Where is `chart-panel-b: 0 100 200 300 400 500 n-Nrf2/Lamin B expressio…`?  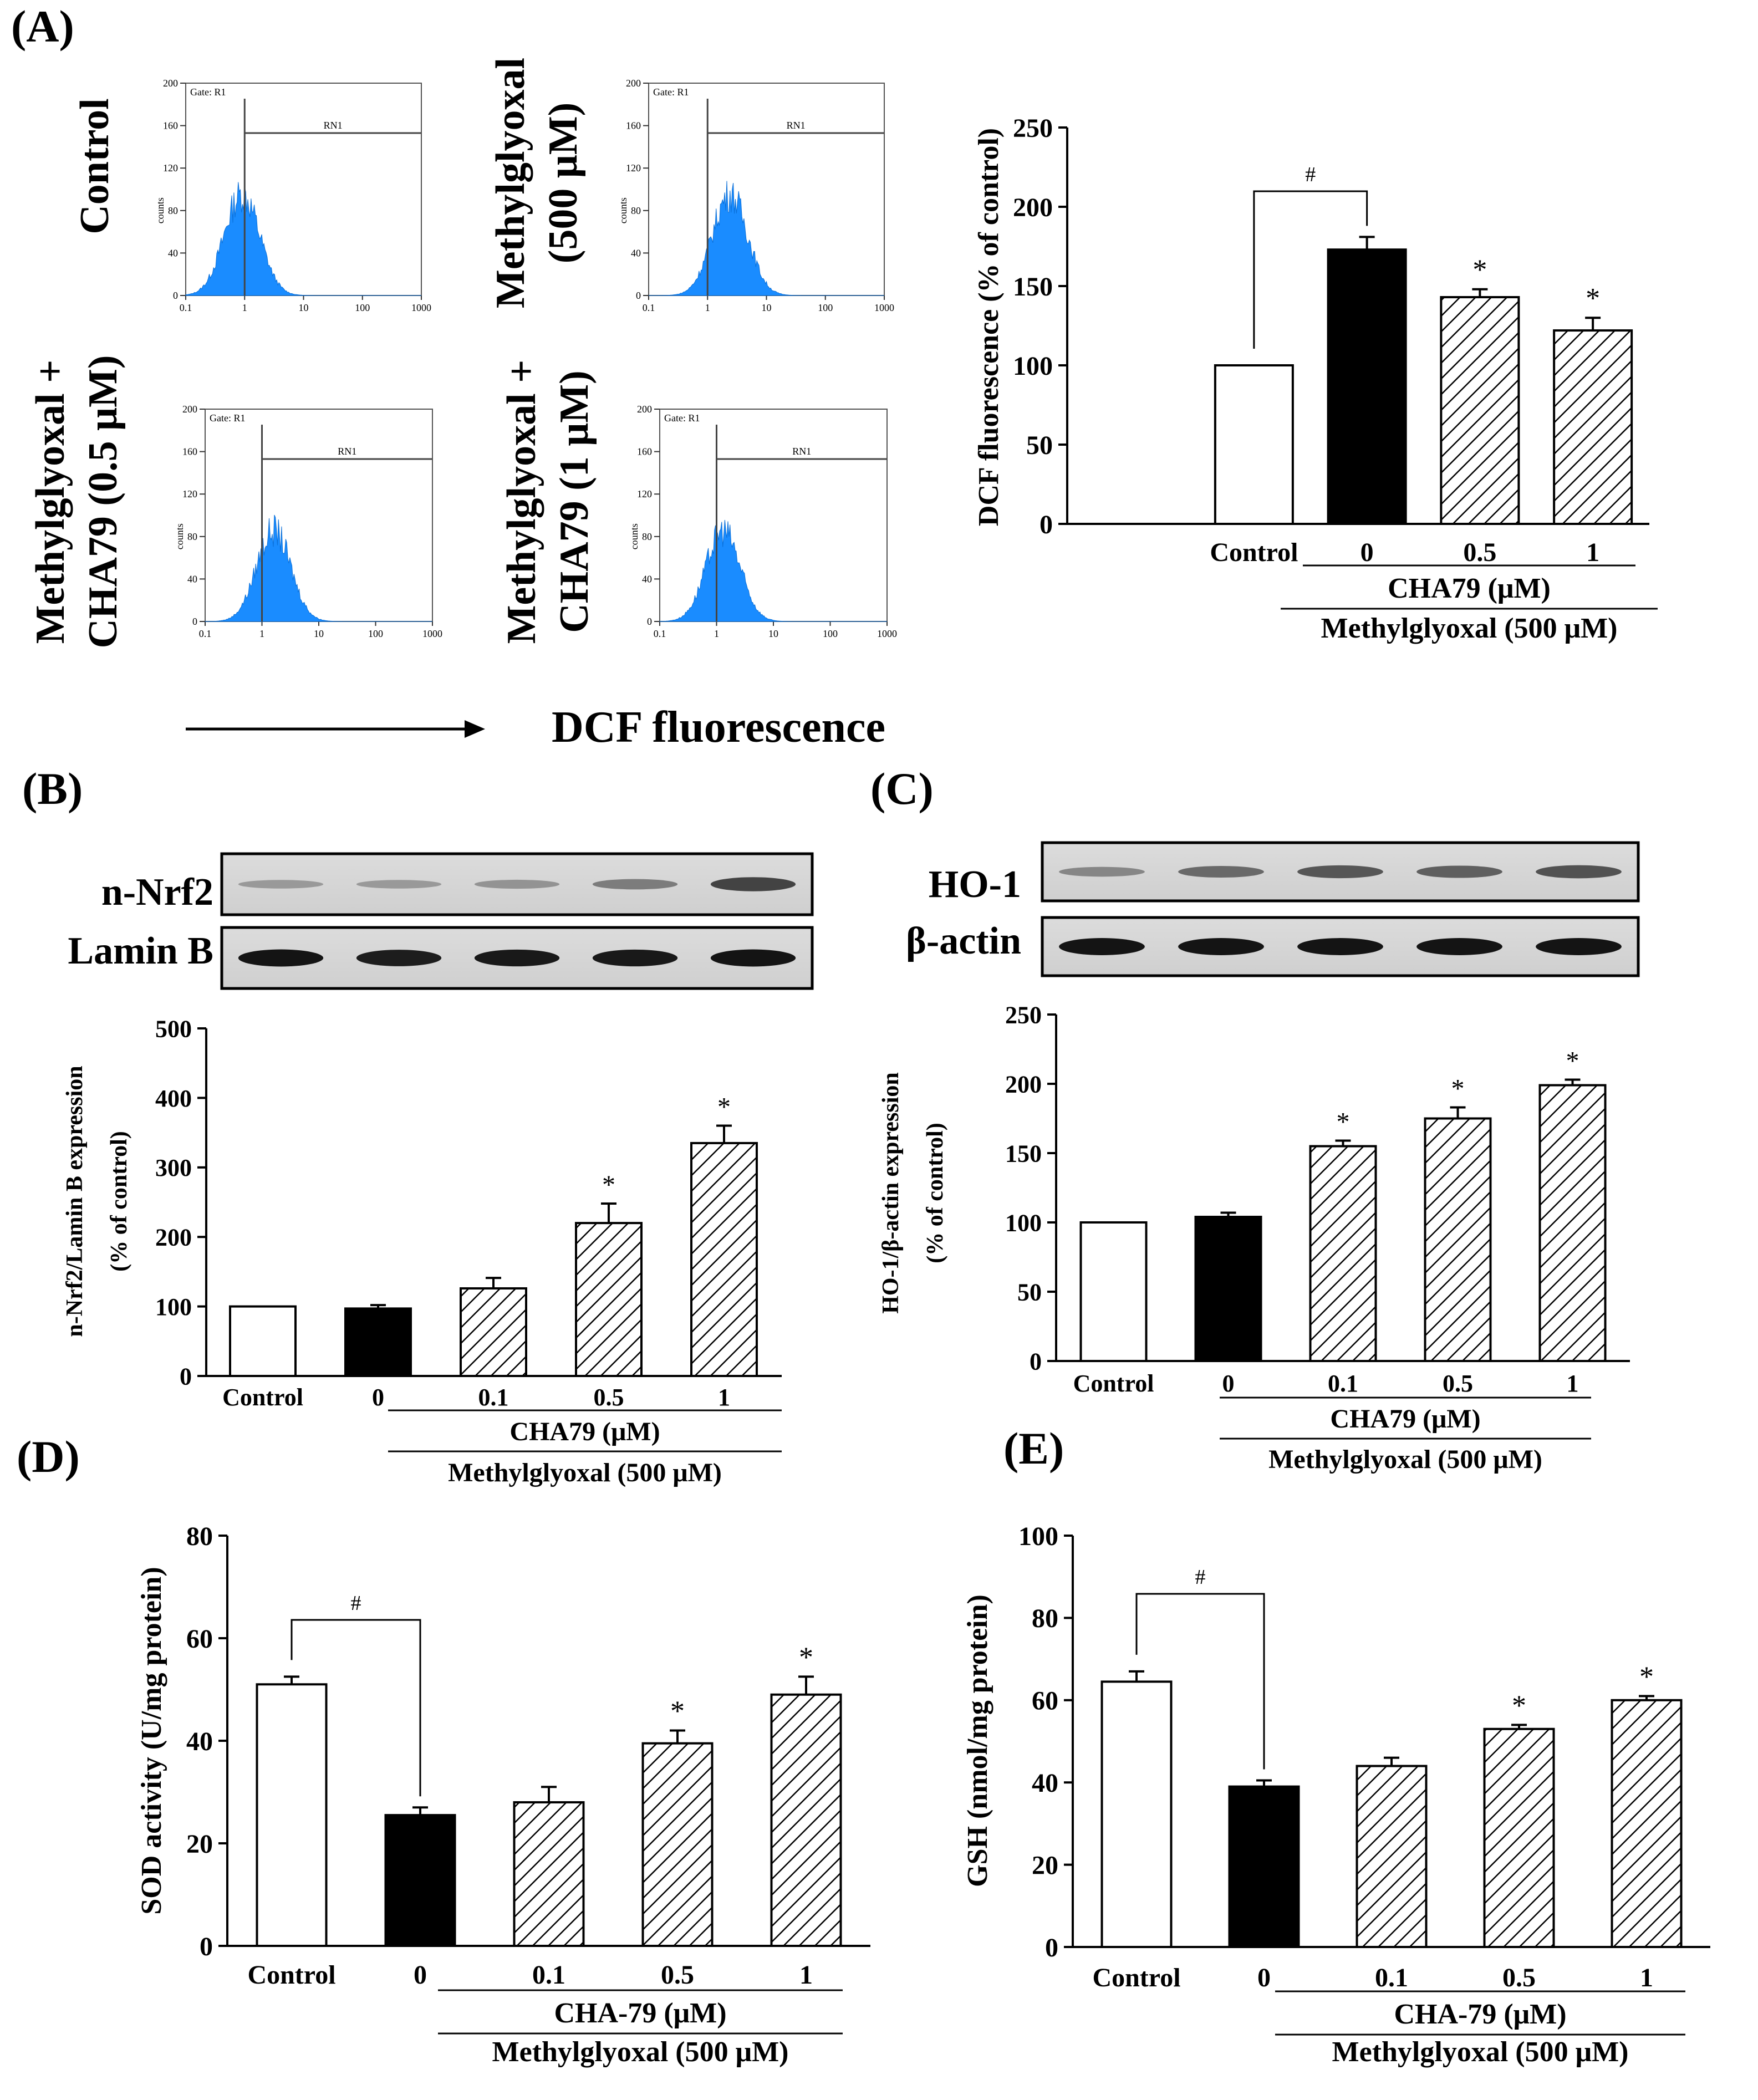 chart-panel-b: 0 100 200 300 400 500 n-Nrf2/Lamin B expressio… is located at coordinates (422, 1251).